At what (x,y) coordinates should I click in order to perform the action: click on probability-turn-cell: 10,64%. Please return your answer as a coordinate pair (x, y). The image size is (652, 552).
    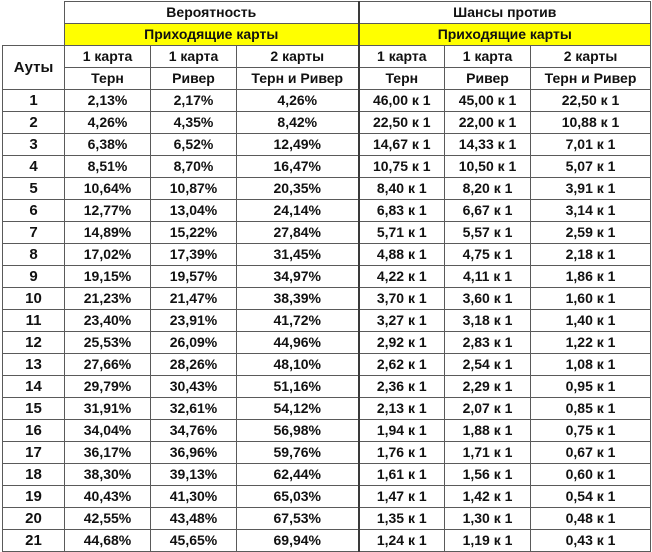
    Looking at the image, I should click on (107, 188).